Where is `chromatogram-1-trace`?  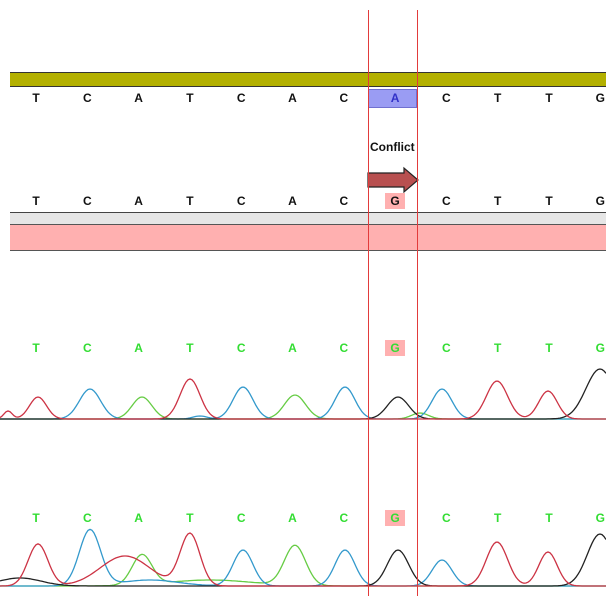 chromatogram-1-trace is located at coordinates (303, 390).